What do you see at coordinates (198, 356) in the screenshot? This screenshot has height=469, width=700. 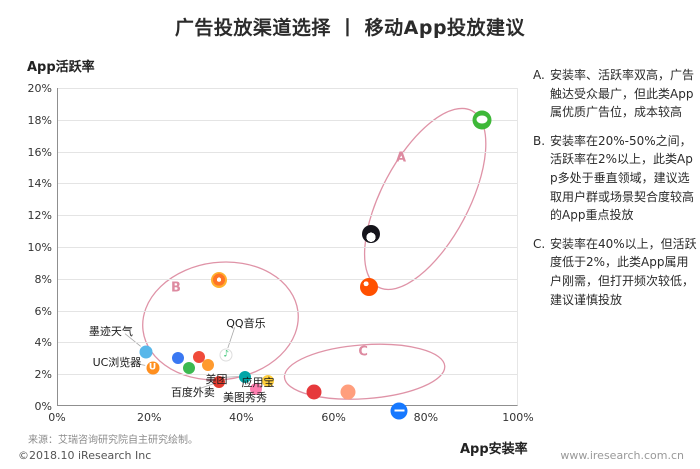 I see `app-red-icon` at bounding box center [198, 356].